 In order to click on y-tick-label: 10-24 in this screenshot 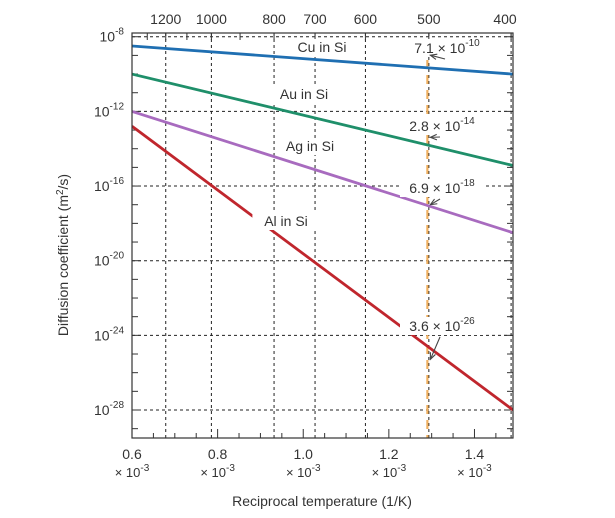, I will do `click(109, 334)`.